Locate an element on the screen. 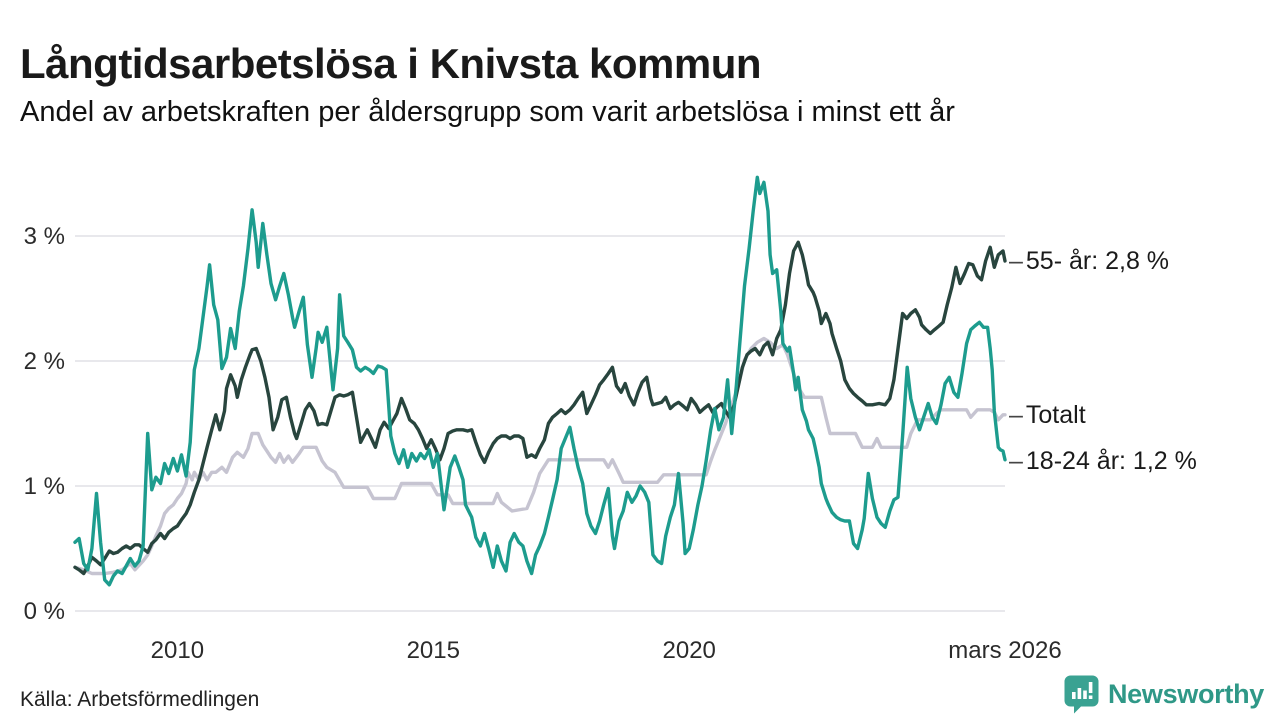 The width and height of the screenshot is (1280, 720). series-end-label: –55- år: 2,8 % is located at coordinates (1089, 261).